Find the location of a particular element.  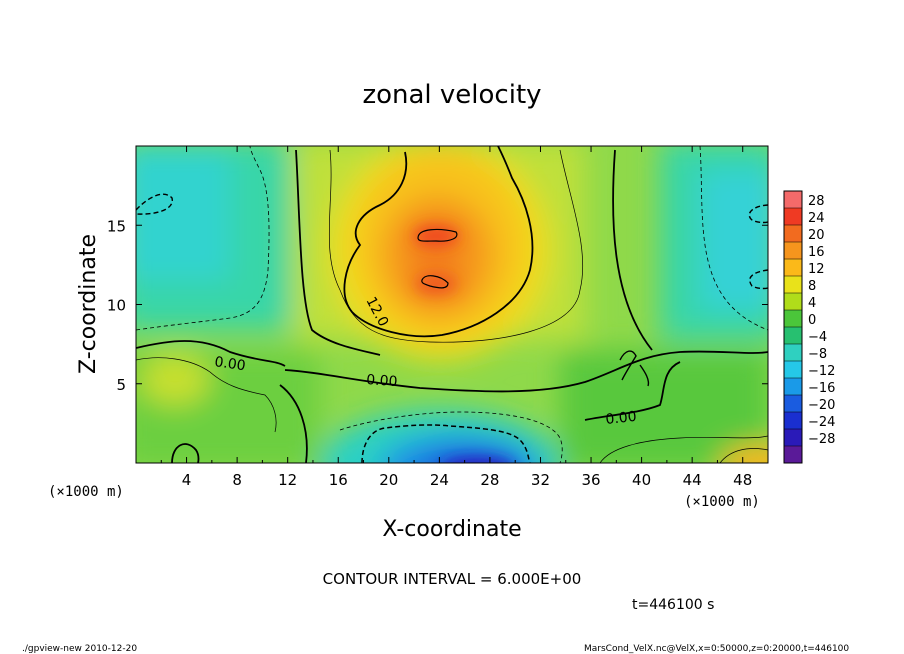

colorbar-label: 28 is located at coordinates (816, 201).